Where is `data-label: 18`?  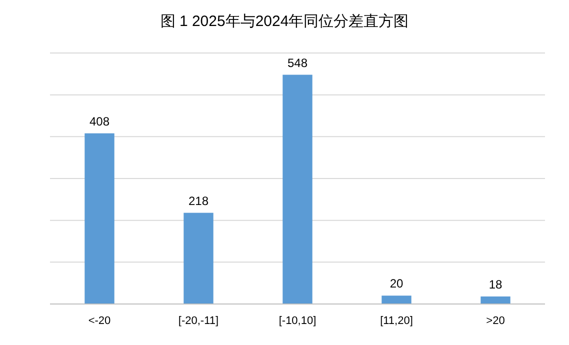 data-label: 18 is located at coordinates (495, 284).